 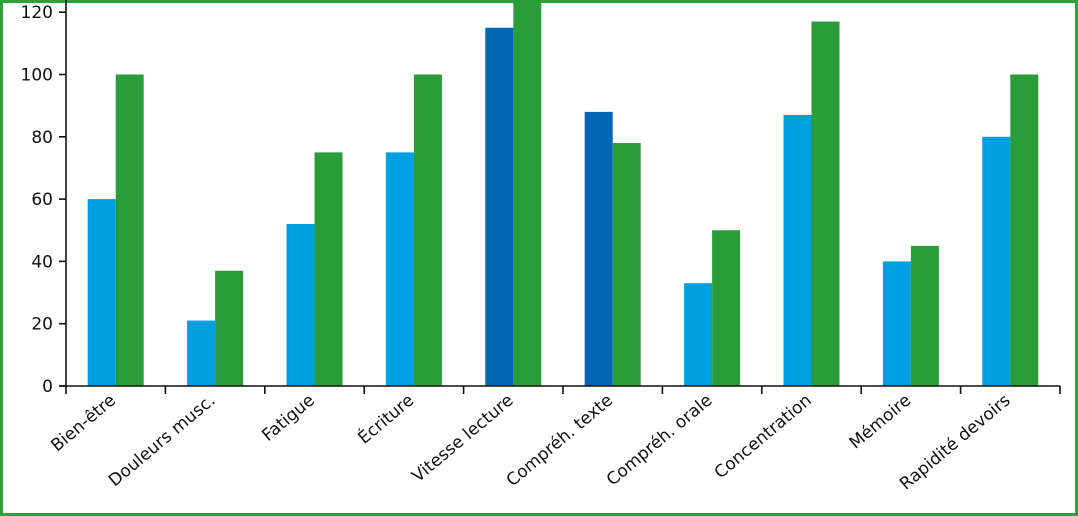 What do you see at coordinates (42, 262) in the screenshot?
I see `y-tick-label: 40` at bounding box center [42, 262].